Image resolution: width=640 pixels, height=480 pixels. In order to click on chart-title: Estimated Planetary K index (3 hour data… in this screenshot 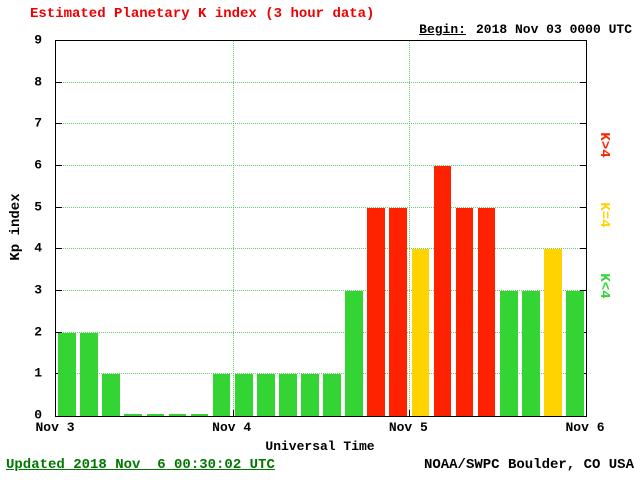, I will do `click(202, 14)`.